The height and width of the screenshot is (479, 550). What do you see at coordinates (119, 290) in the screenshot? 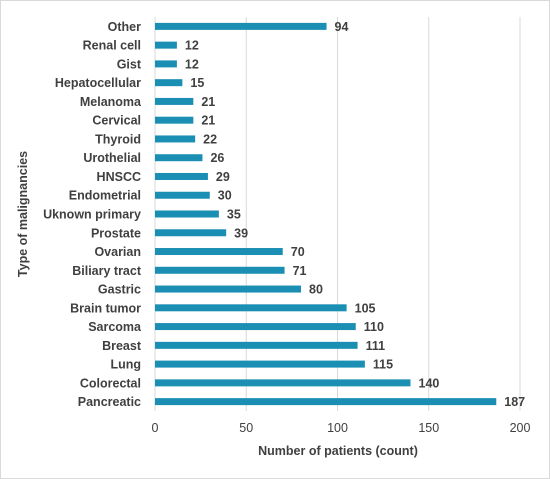
I see `category-label: Gastric` at bounding box center [119, 290].